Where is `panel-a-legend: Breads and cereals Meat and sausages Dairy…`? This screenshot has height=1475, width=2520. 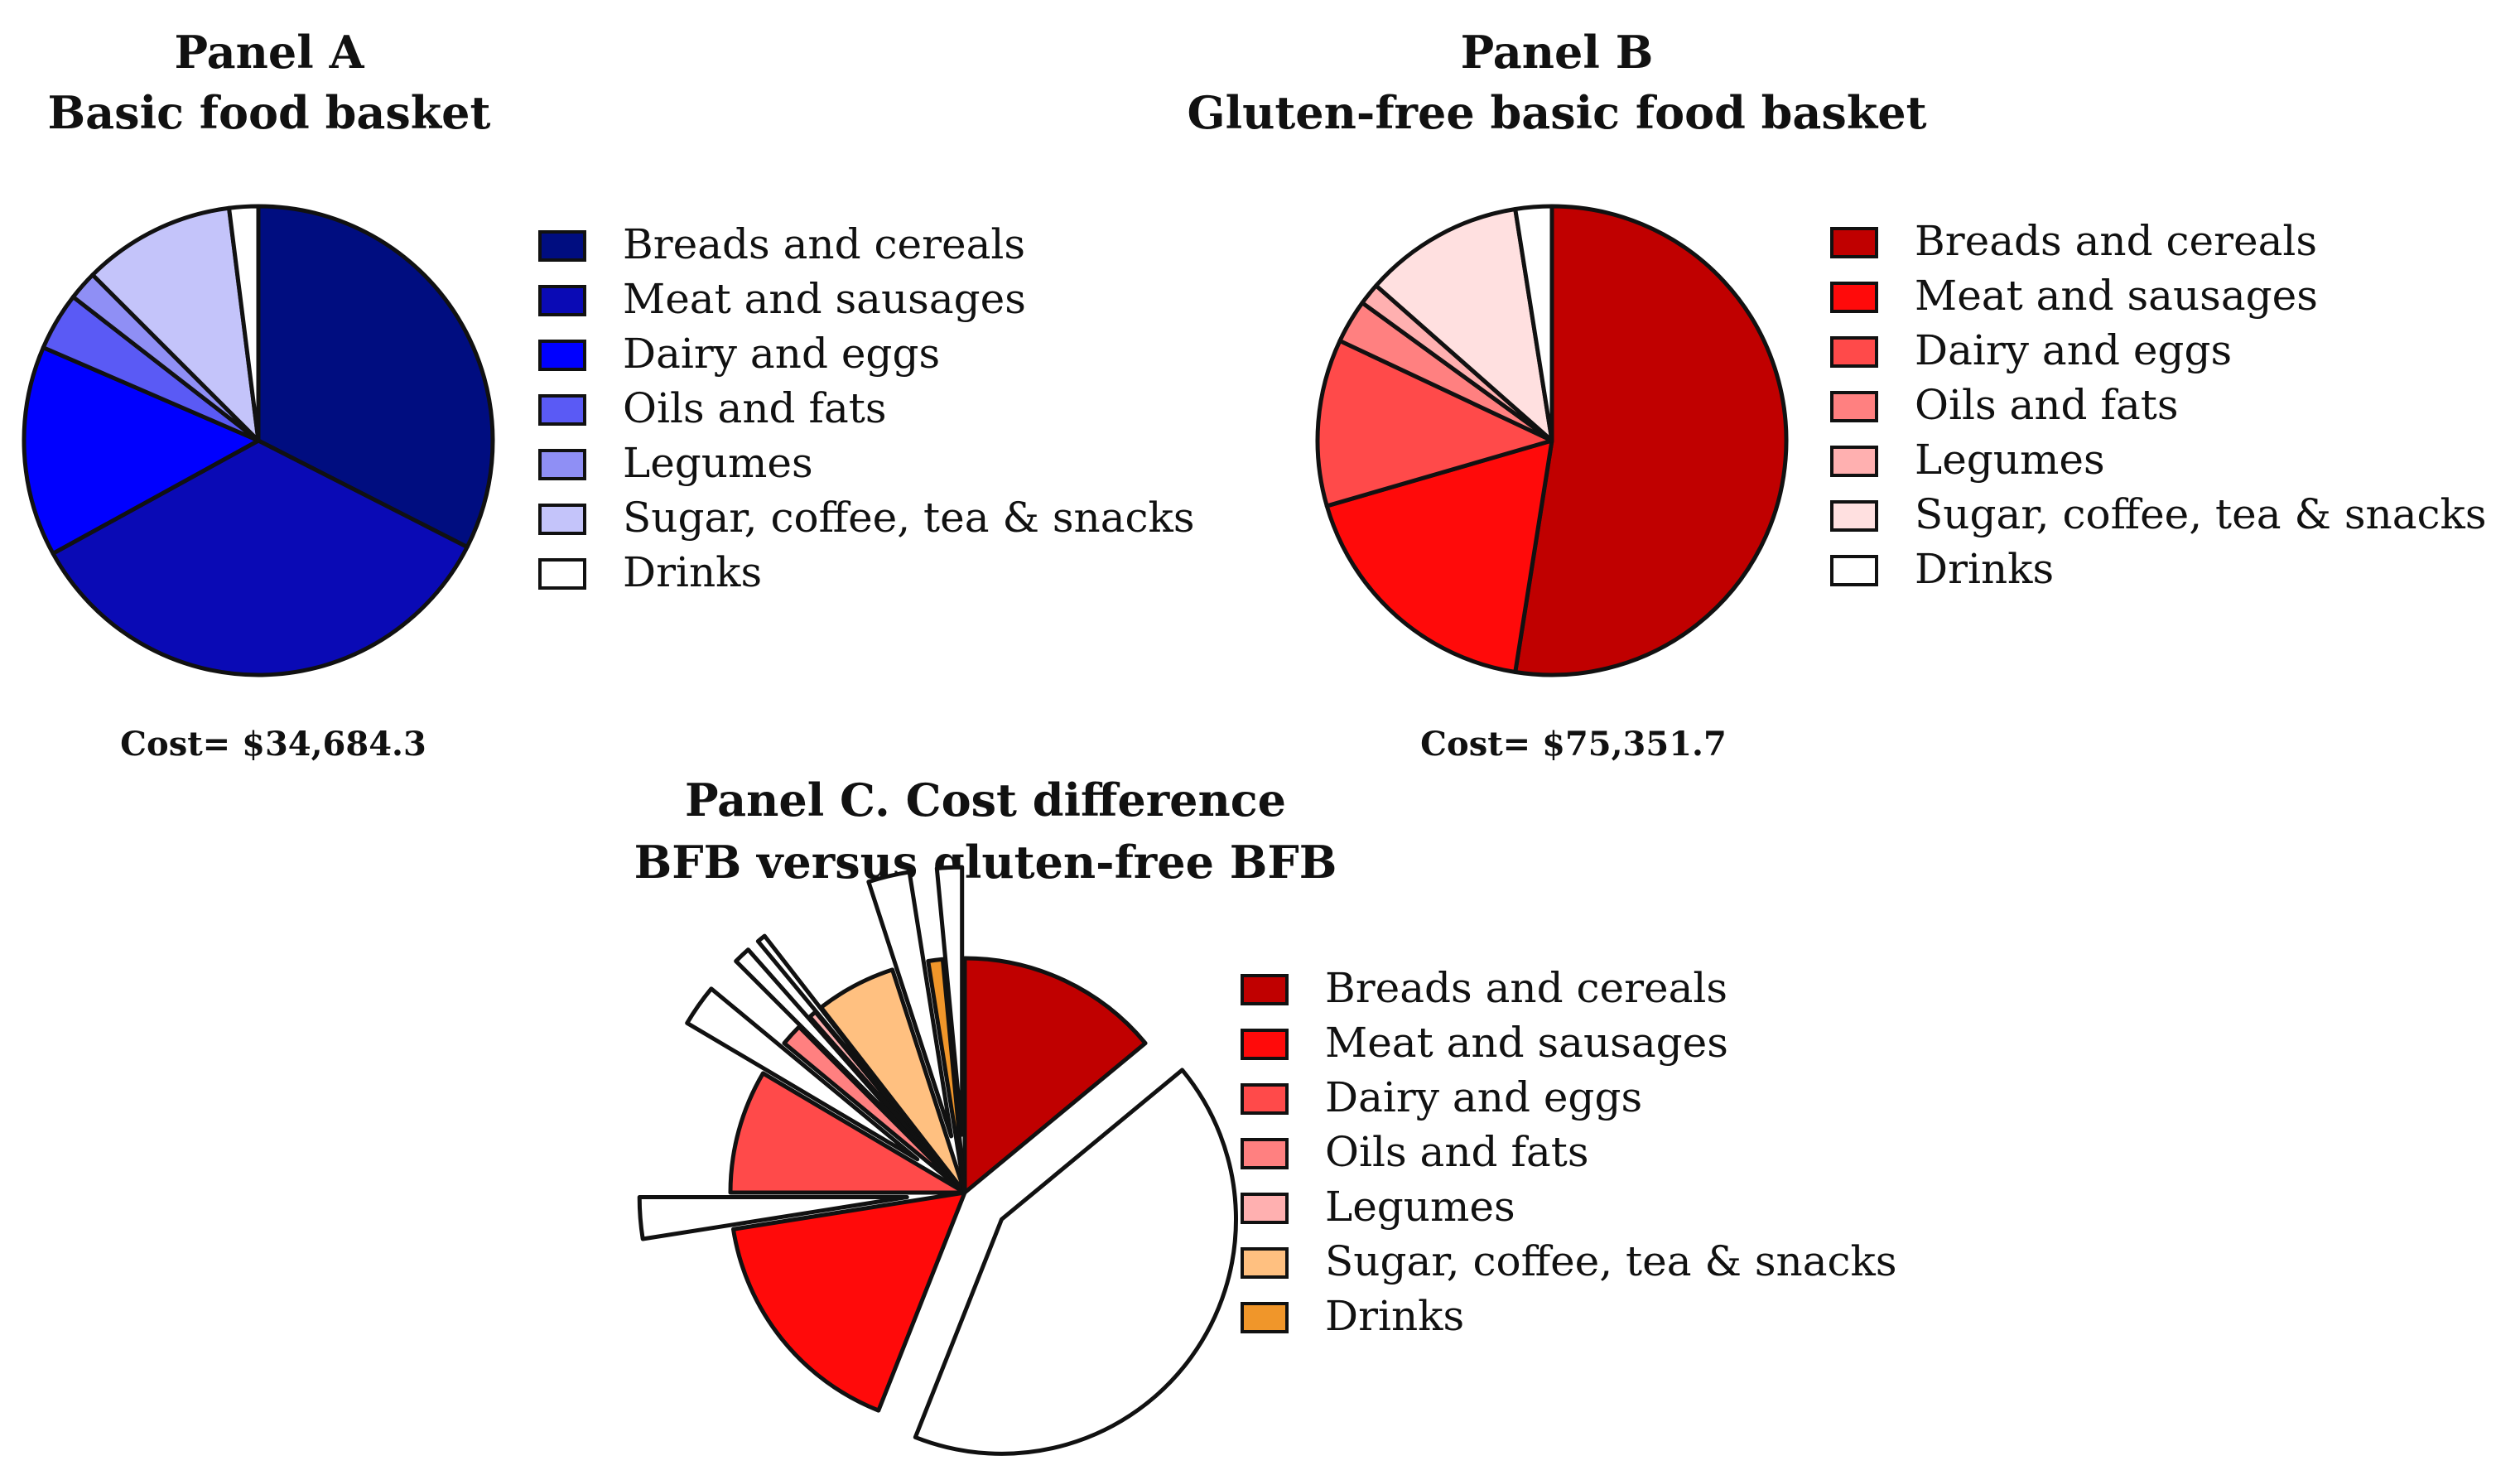 panel-a-legend: Breads and cereals Meat and sausages Dairy… is located at coordinates (866, 408).